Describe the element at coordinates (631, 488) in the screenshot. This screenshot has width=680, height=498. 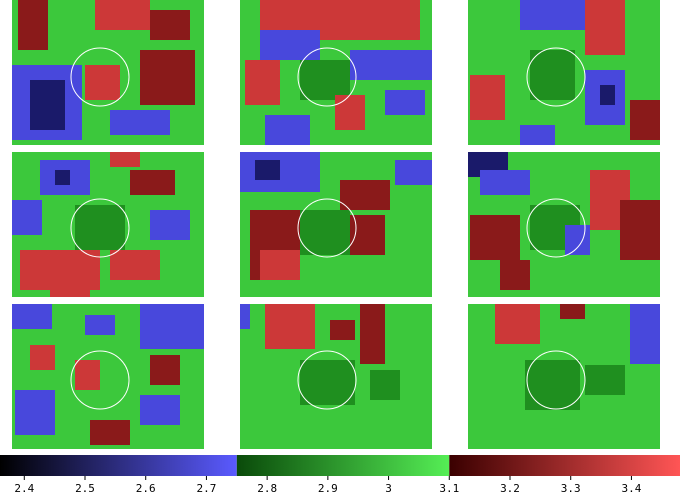
I see `x-tick-label: 3.4` at that location.